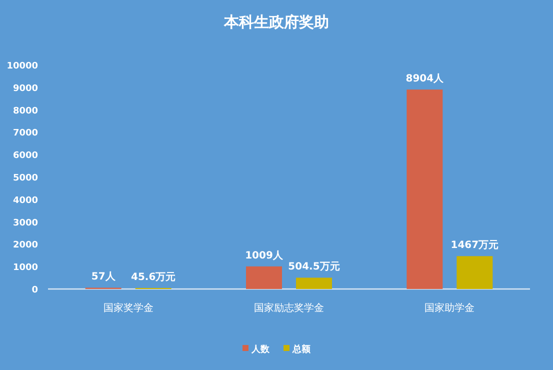  Describe the element at coordinates (289, 308) in the screenshot. I see `x-tick-label: 国家励志奖学金` at that location.